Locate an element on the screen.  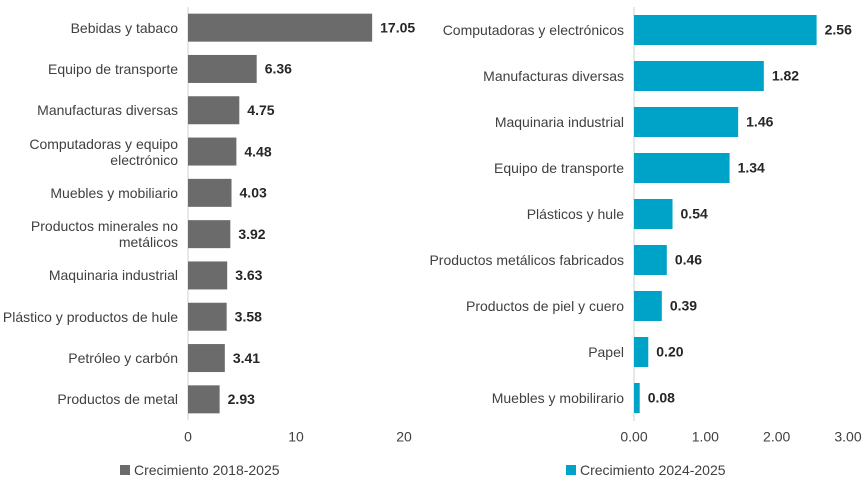
value-label: 17.05 is located at coordinates (397, 27).